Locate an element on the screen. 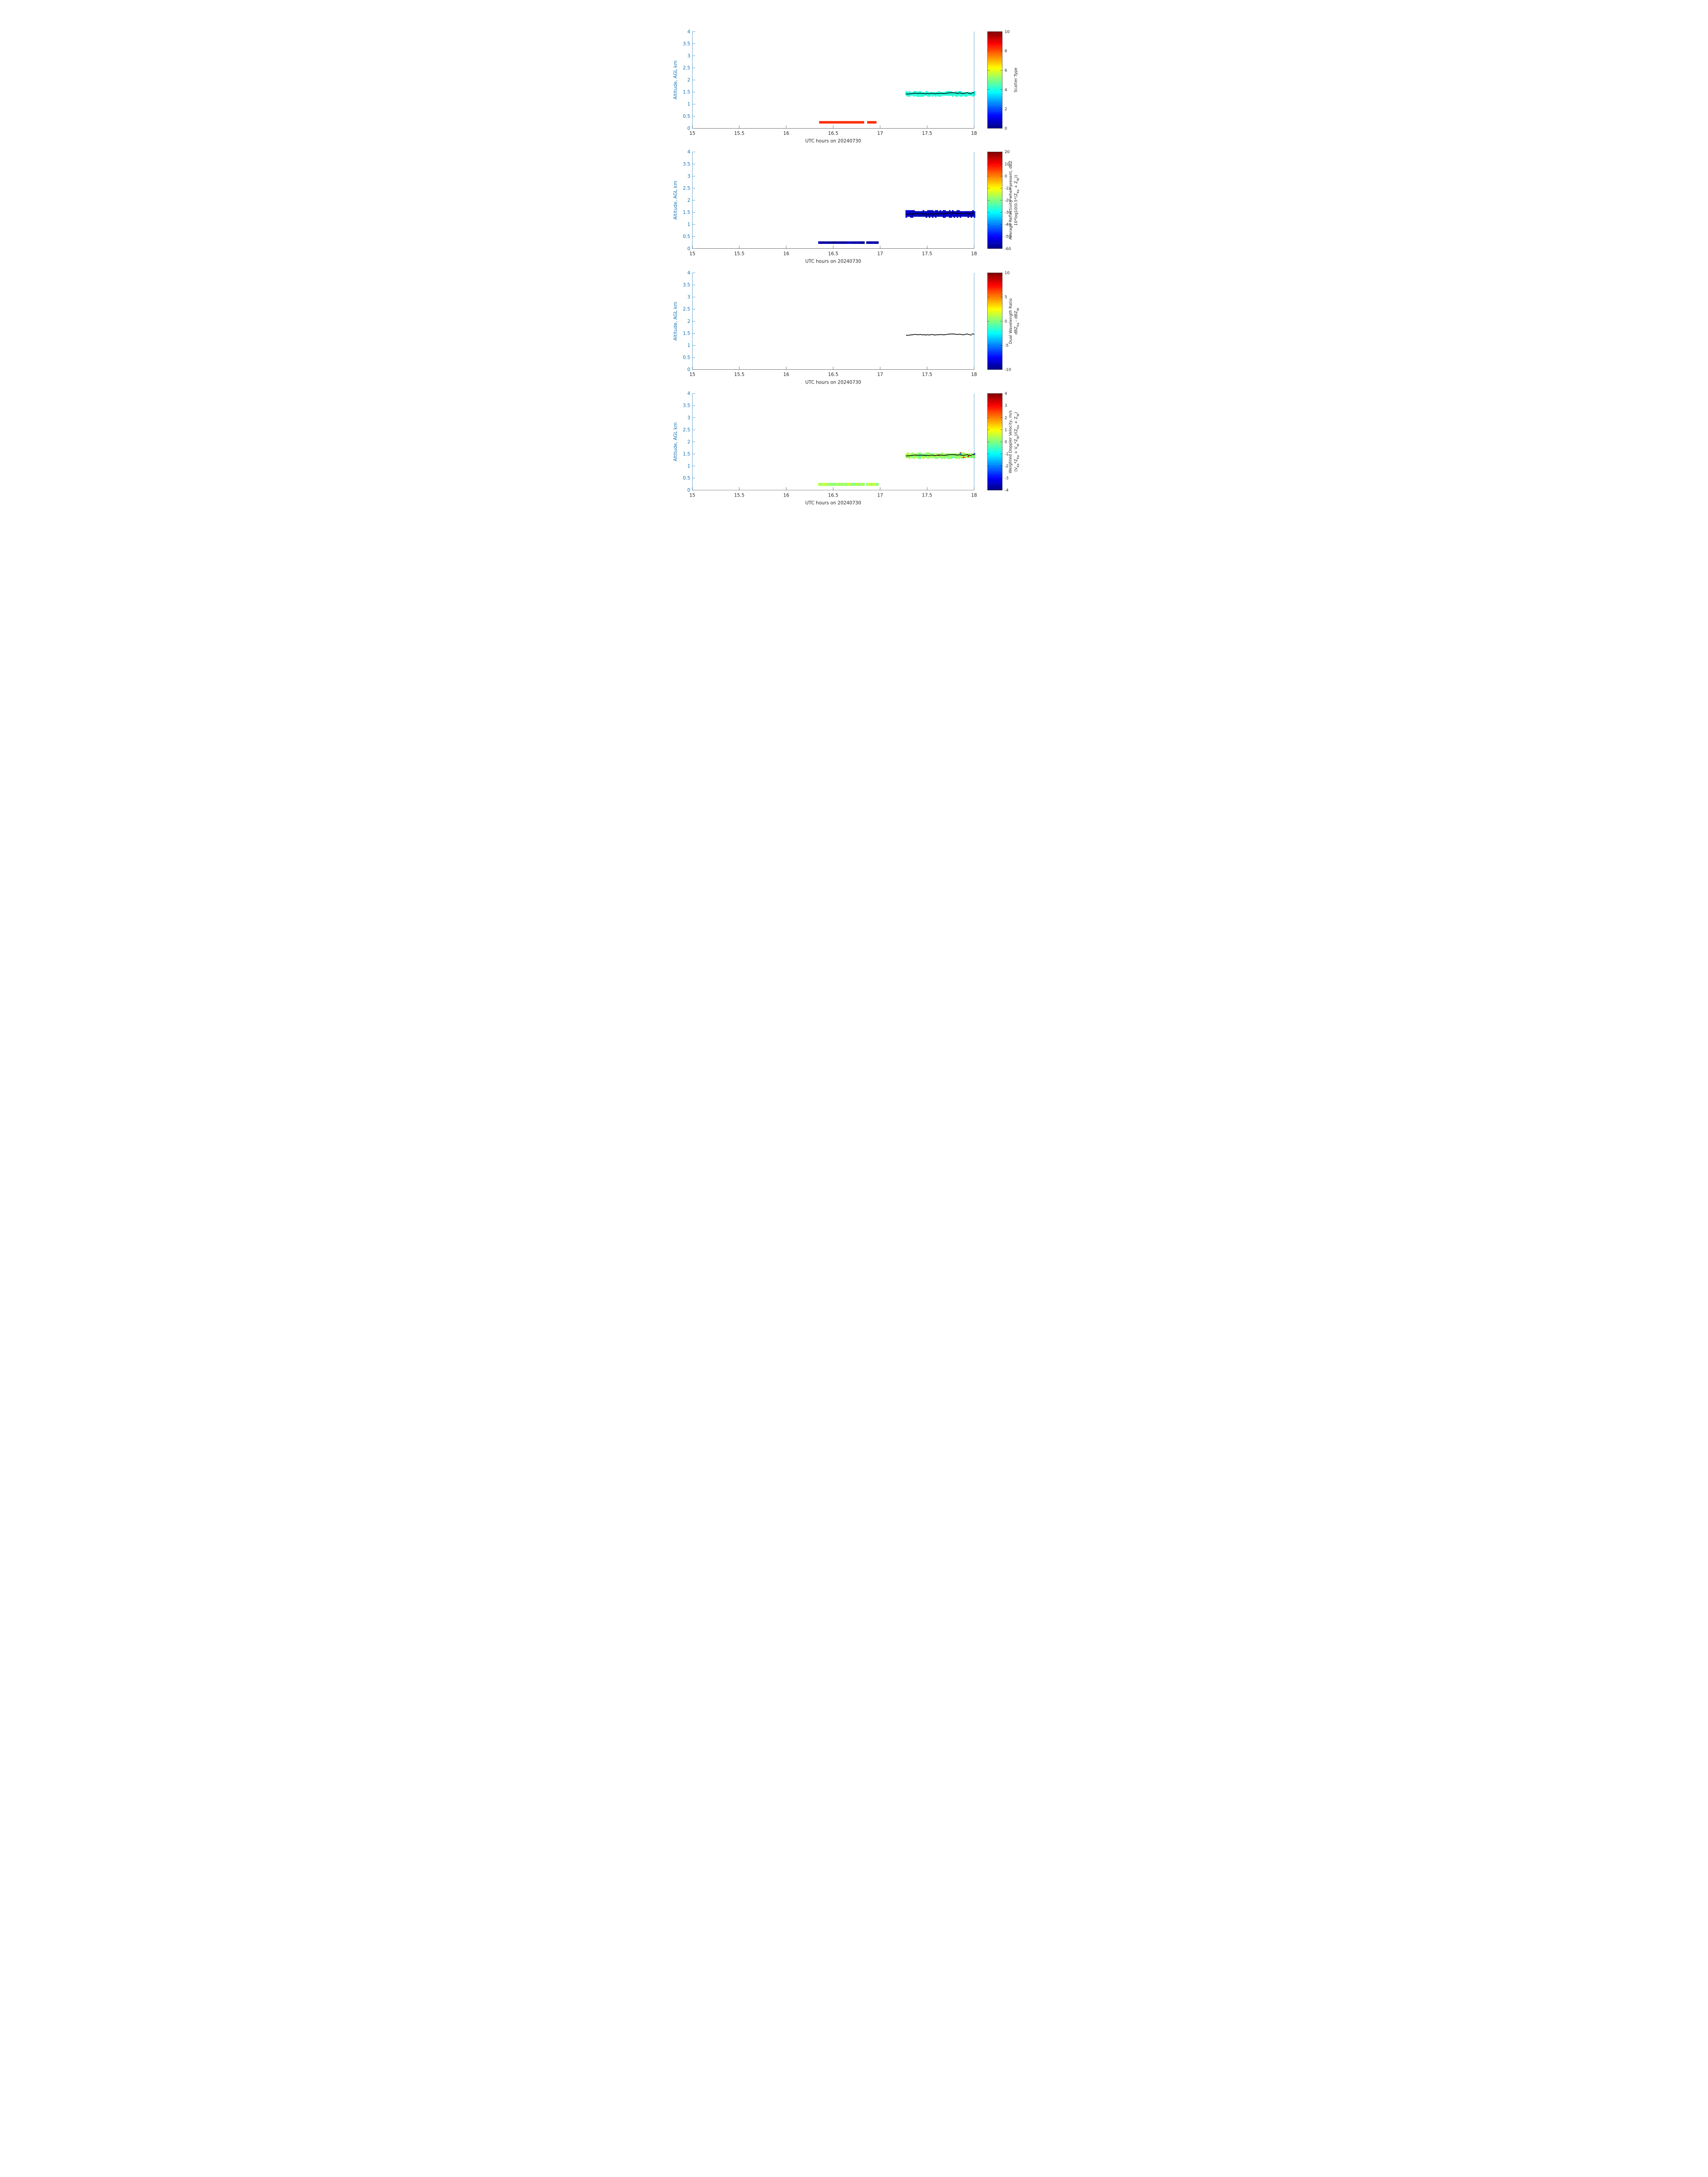 The height and width of the screenshot is (2177, 1708). y-tick-label: 1.5 is located at coordinates (686, 454).